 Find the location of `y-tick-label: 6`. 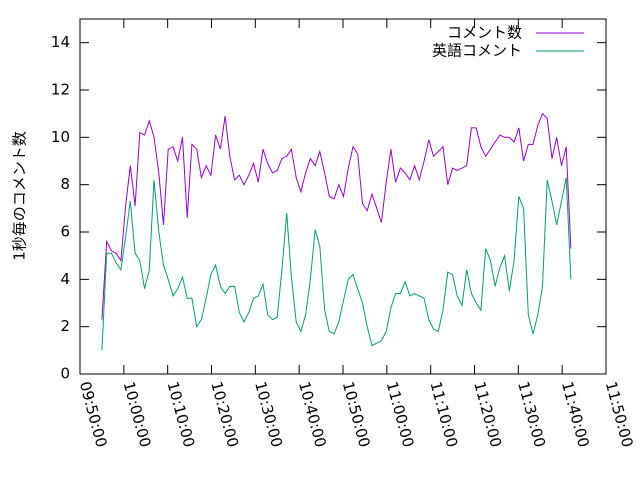

y-tick-label: 6 is located at coordinates (65, 232).